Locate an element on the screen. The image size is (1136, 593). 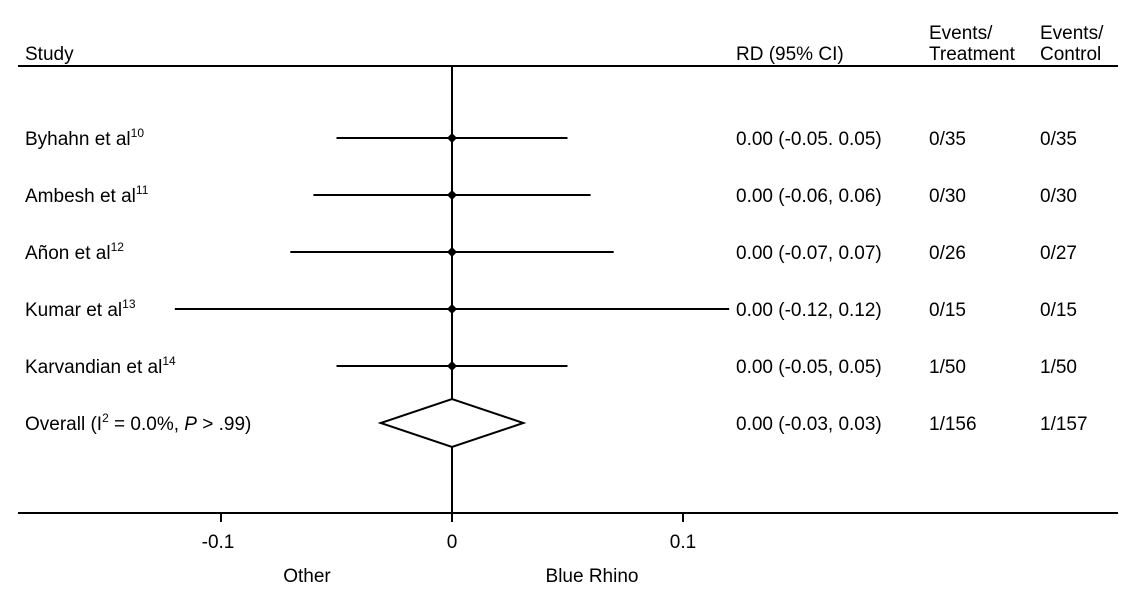
study-reference: 13 is located at coordinates (129, 304).